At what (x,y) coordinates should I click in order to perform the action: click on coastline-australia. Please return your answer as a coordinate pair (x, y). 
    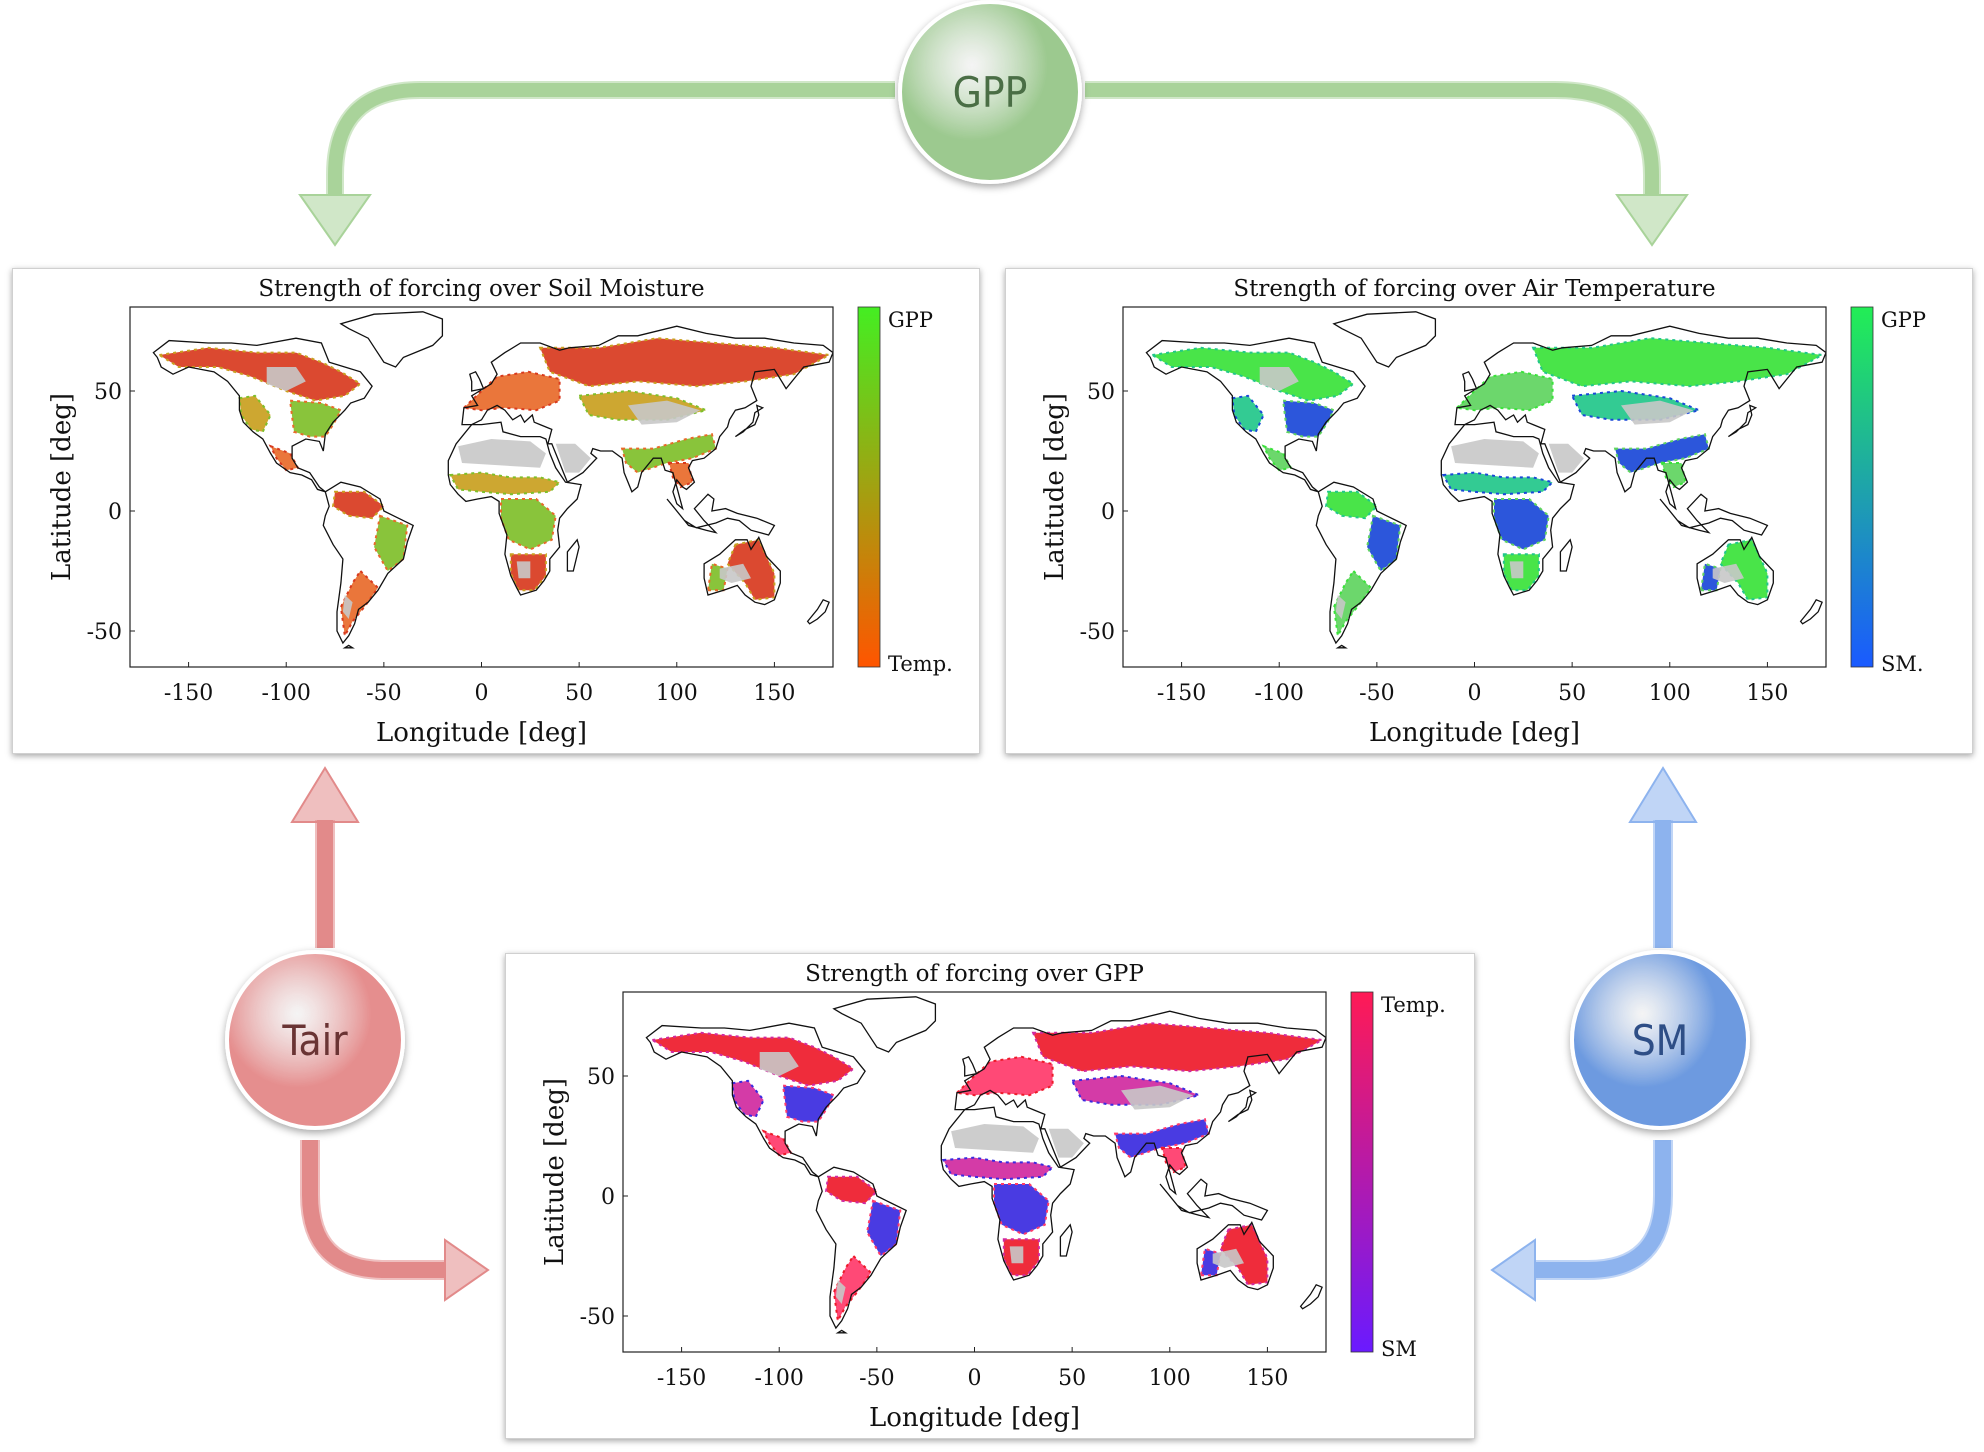
    Looking at the image, I should click on (1235, 1256).